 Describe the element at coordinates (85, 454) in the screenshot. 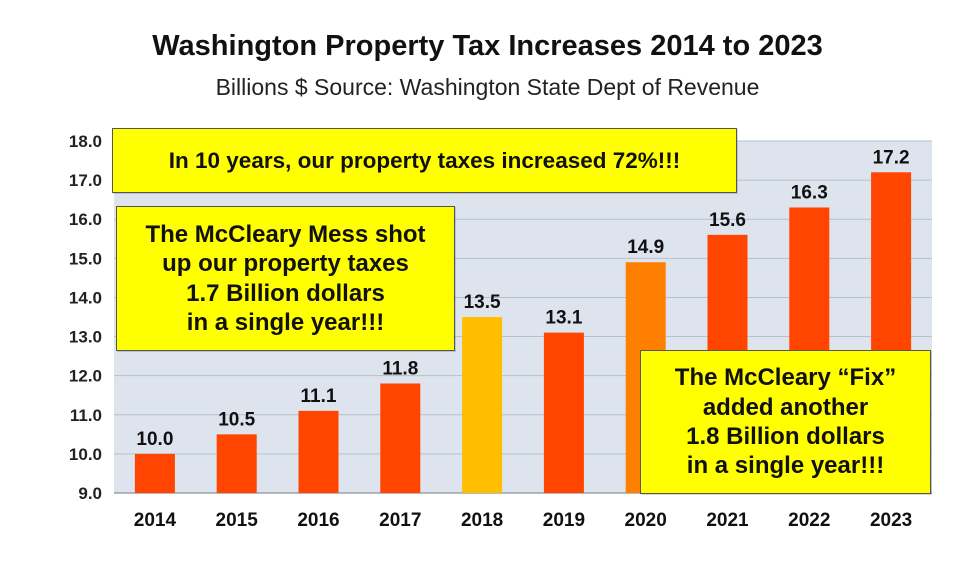

I see `y-tick-label: 10.0` at that location.